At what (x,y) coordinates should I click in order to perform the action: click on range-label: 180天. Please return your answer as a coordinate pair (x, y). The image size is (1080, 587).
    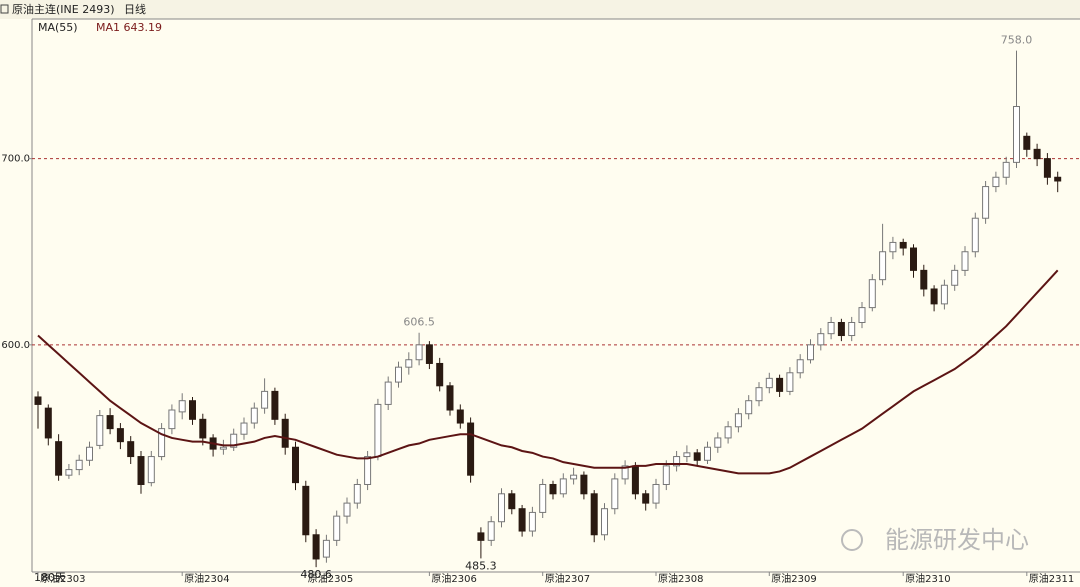
    Looking at the image, I should click on (50, 577).